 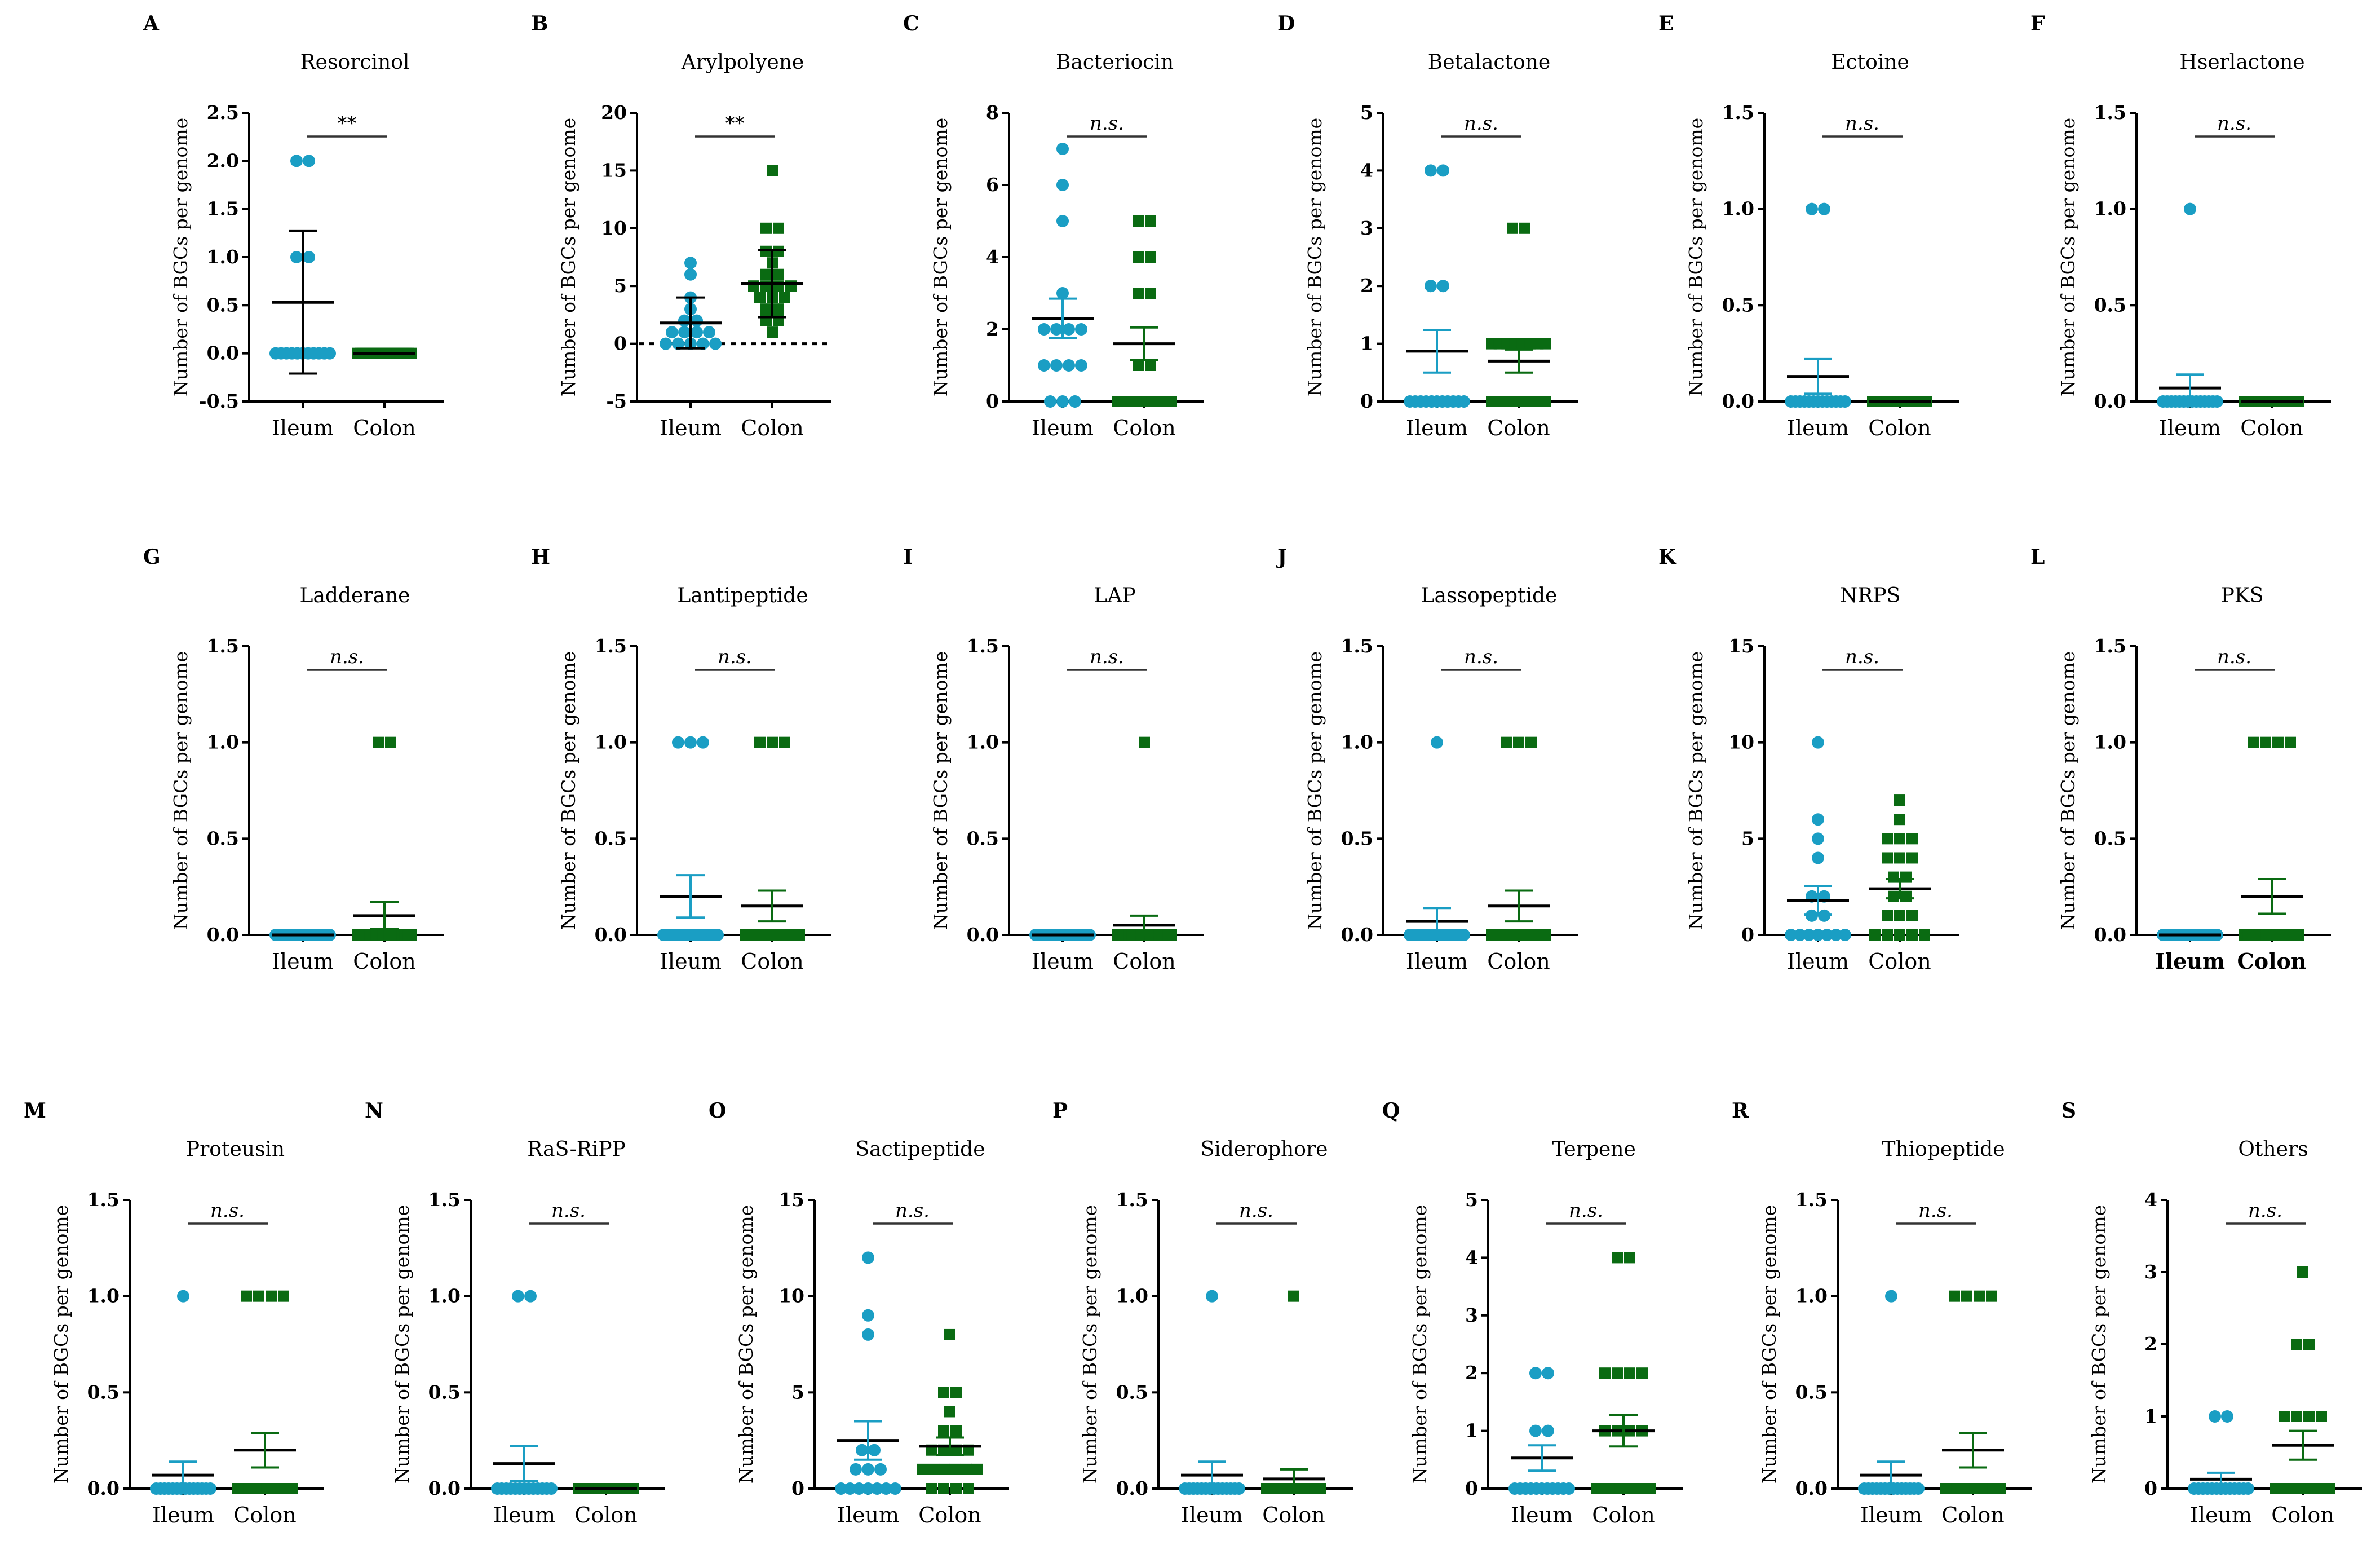 What do you see at coordinates (1366, 344) in the screenshot?
I see `y-tick-label: 1` at bounding box center [1366, 344].